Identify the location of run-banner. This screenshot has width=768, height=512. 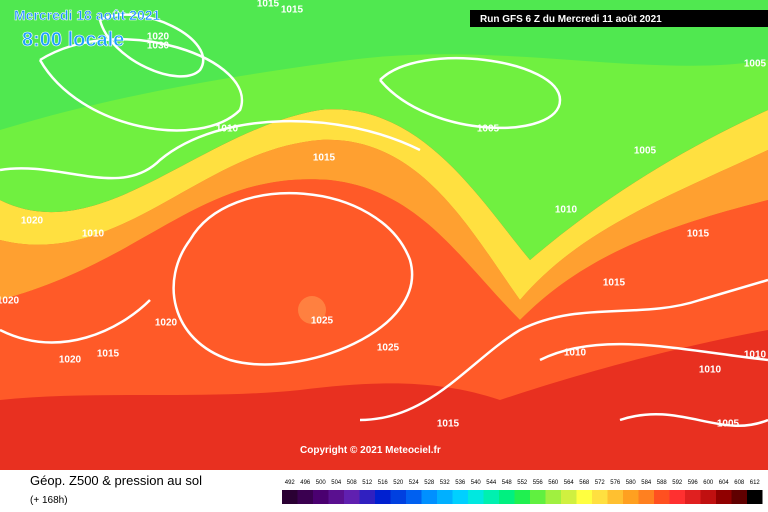
(619, 18).